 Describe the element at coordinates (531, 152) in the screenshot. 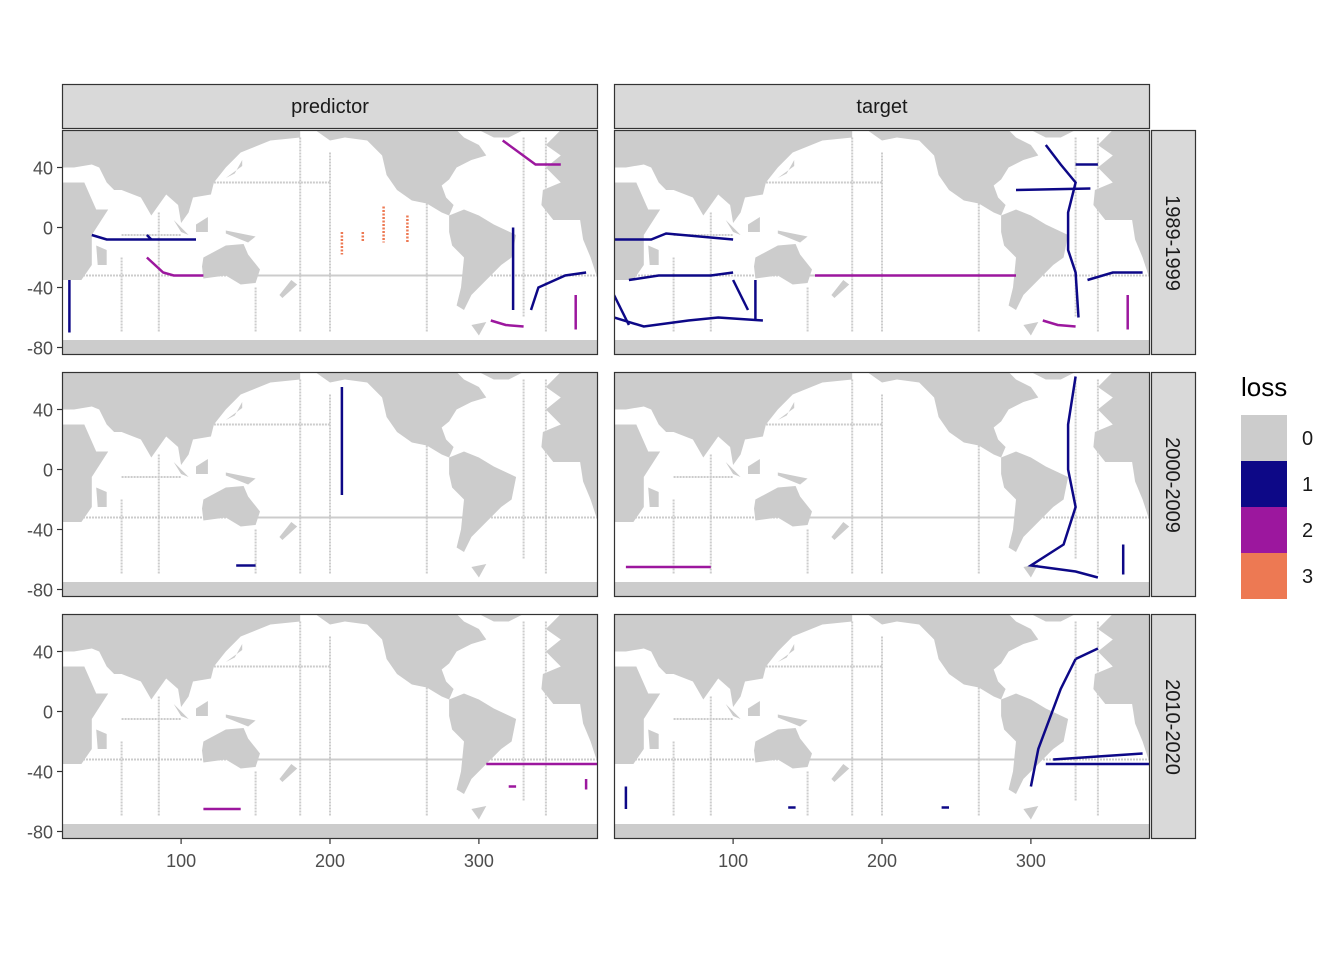

I see `loss-2-track` at that location.